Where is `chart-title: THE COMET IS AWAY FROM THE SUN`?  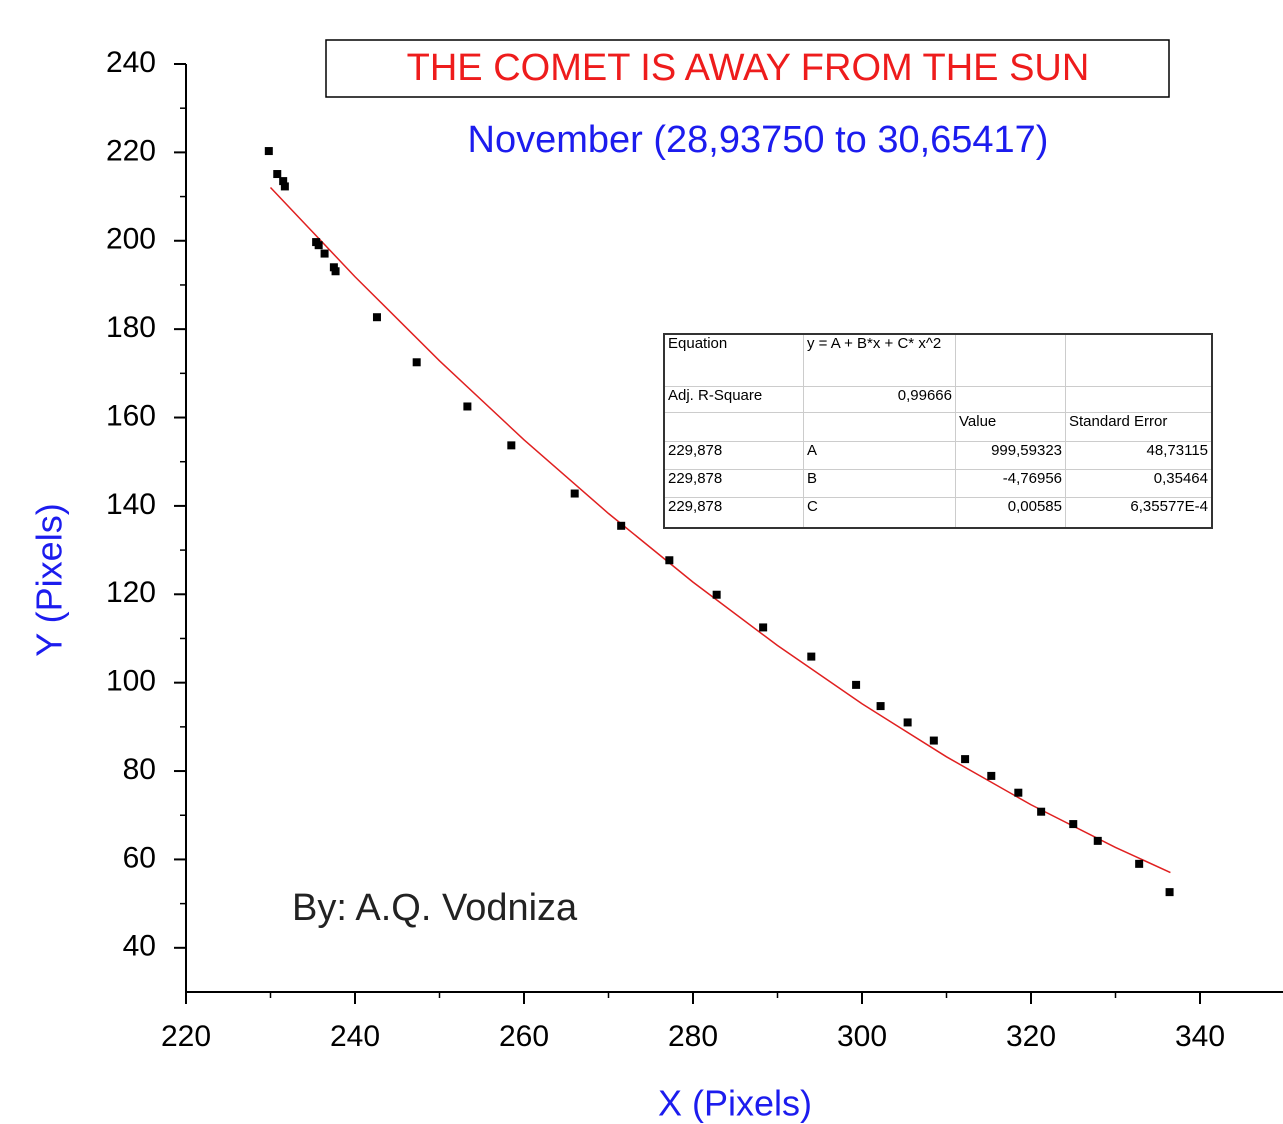
chart-title: THE COMET IS AWAY FROM THE SUN is located at coordinates (748, 68).